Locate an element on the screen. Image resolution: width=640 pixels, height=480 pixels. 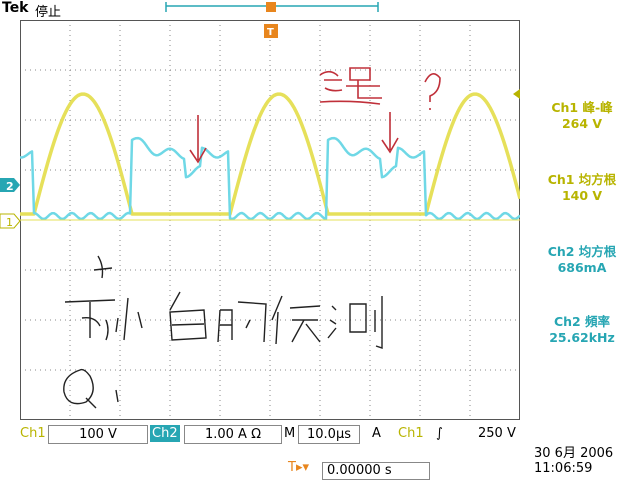
measurement-label: Ch1 均方根 is located at coordinates (582, 179).